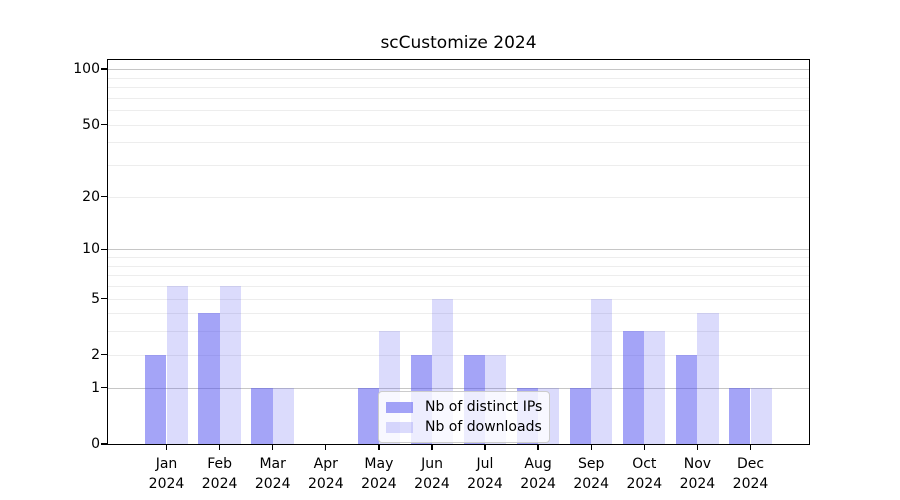 This screenshot has width=900, height=500. Describe the element at coordinates (95, 387) in the screenshot. I see `y-tick-label: 1` at that location.